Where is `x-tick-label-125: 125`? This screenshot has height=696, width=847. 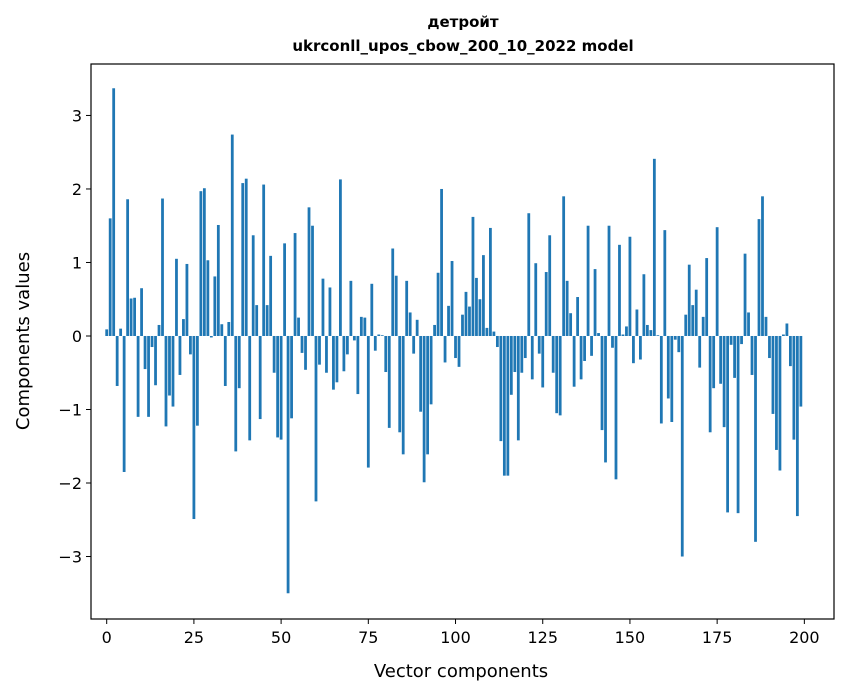 x-tick-label-125: 125 is located at coordinates (542, 637).